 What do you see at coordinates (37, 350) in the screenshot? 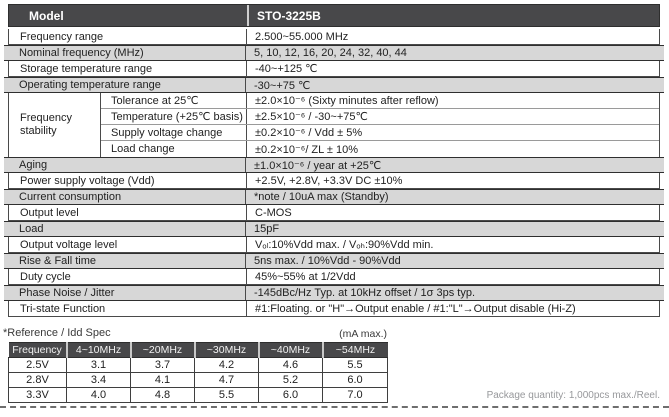
I see `idd-col-frequency: Frequency` at bounding box center [37, 350].